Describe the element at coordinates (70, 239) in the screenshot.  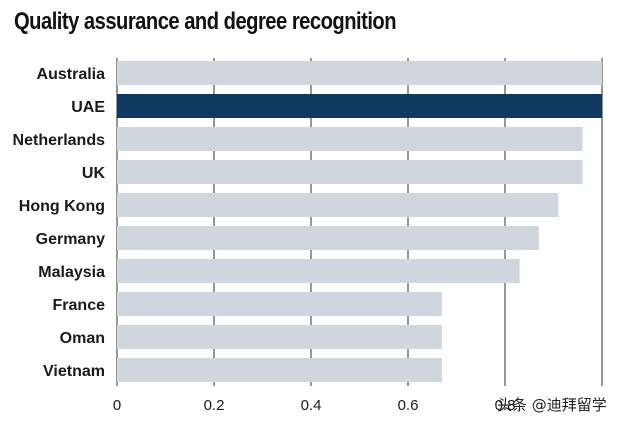
I see `category-label-germany: Germany` at that location.